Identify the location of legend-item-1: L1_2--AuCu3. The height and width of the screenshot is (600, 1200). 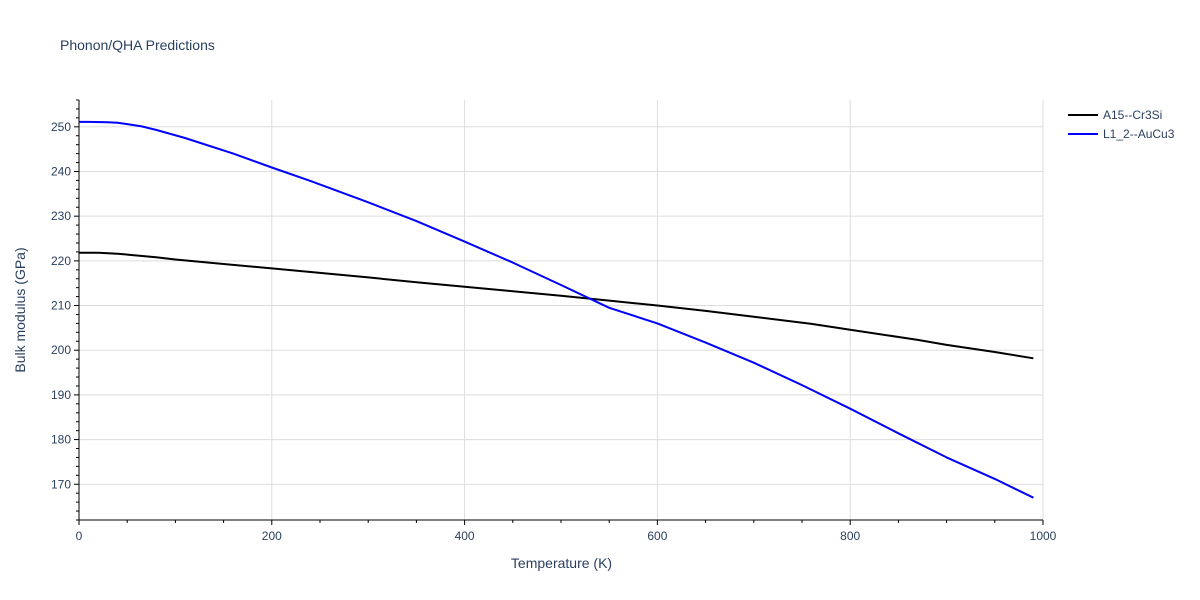
(1121, 134).